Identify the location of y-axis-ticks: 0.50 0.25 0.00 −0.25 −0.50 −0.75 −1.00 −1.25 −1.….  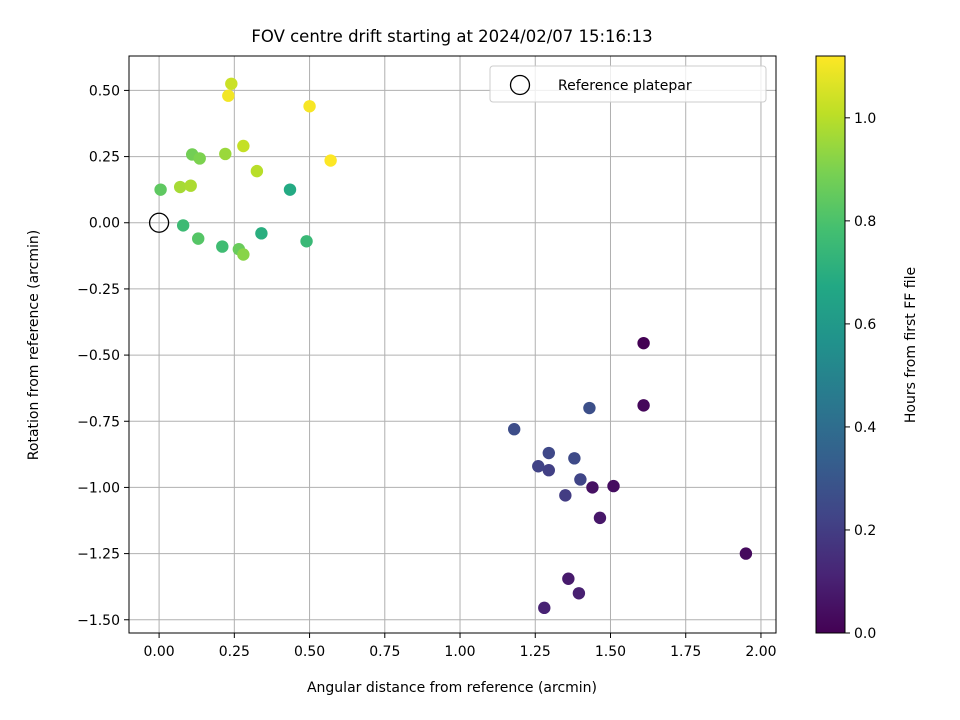
(103, 356).